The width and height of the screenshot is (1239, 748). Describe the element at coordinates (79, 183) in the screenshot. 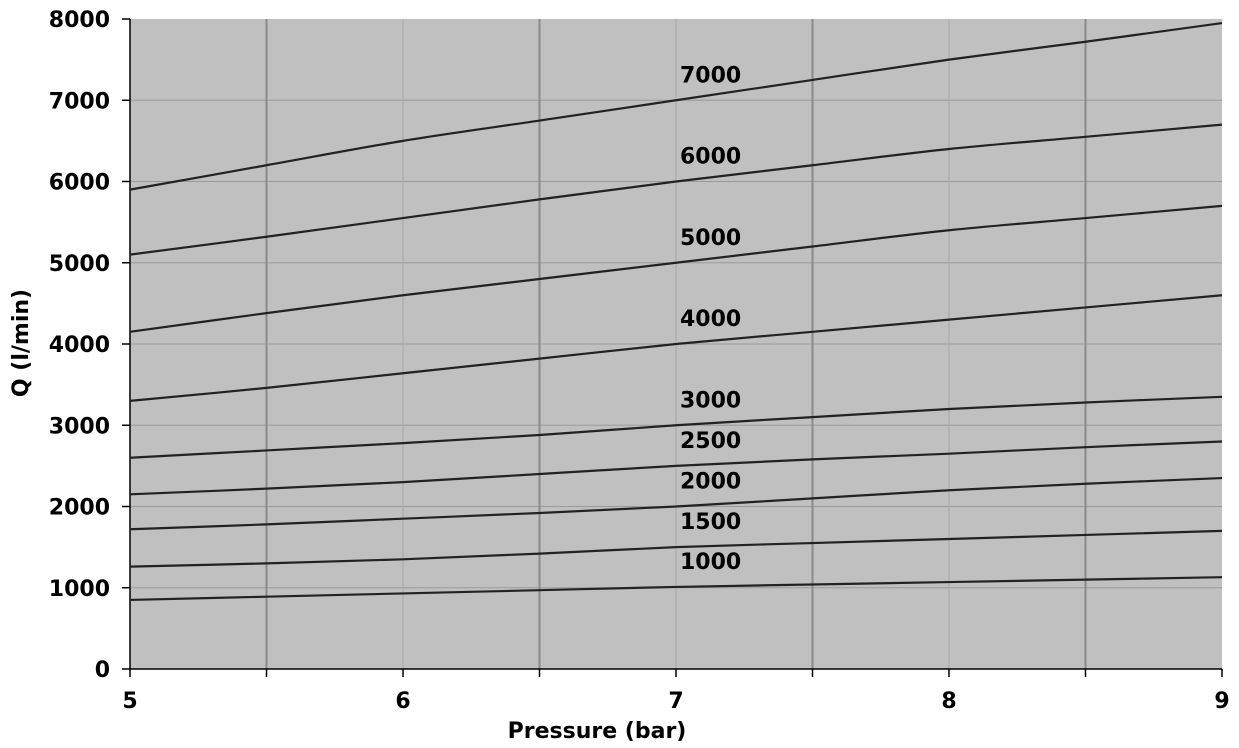

I see `y-tick-label: 6000` at that location.